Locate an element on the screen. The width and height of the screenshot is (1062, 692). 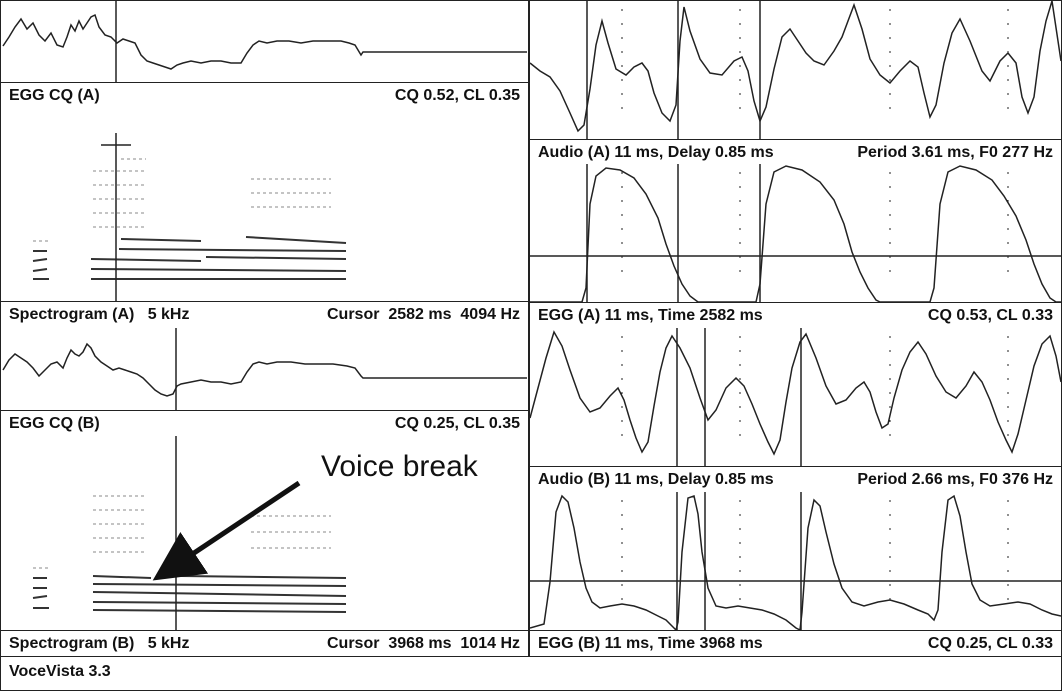
audio-a-title: Audio (A) 11 ms, Delay 0.85 ms is located at coordinates (656, 152).